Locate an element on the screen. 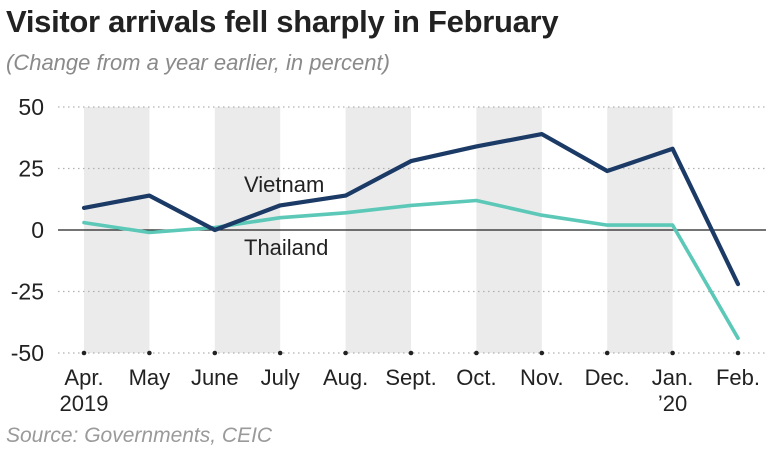 Image resolution: width=769 pixels, height=460 pixels. x-tick-label: Dec. is located at coordinates (607, 377).